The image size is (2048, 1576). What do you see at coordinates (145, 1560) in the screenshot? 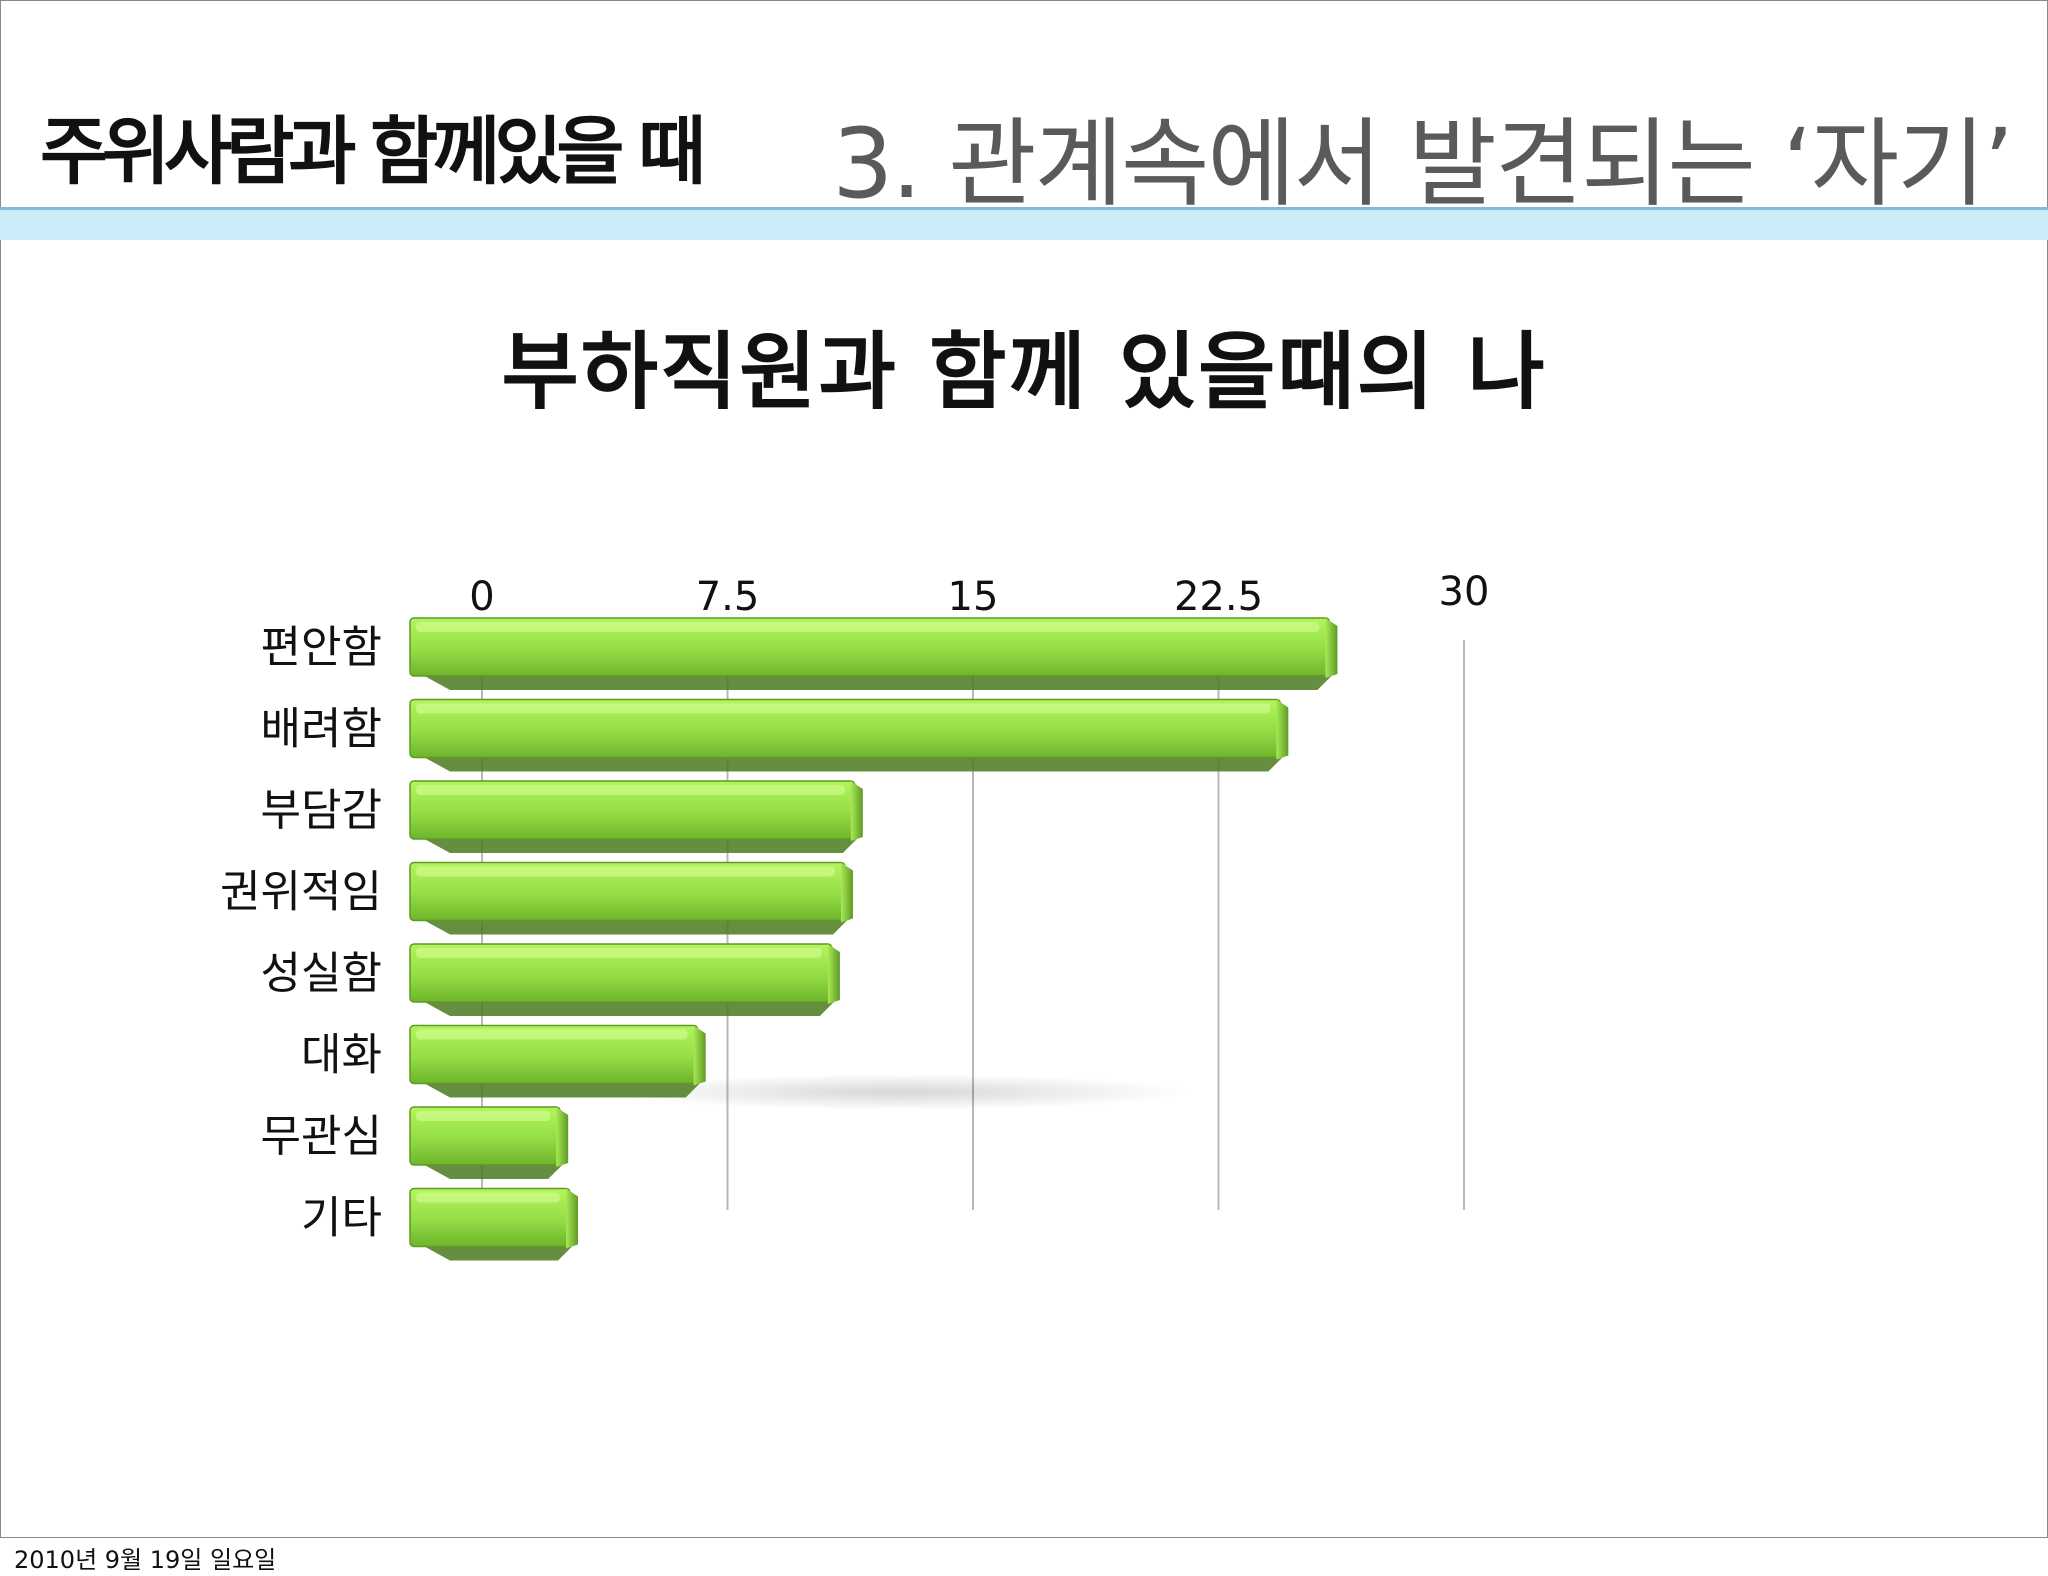
I see `footer-date: 2010년 9월 19일 일요일` at bounding box center [145, 1560].